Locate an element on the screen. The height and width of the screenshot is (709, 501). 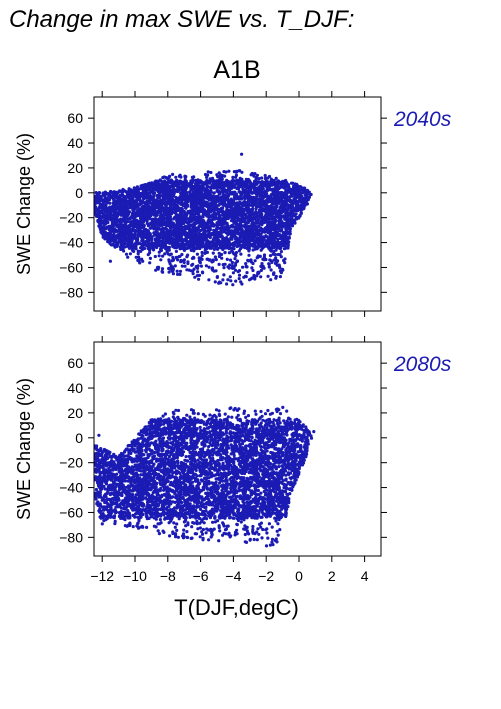
data-points is located at coordinates (203, 219).